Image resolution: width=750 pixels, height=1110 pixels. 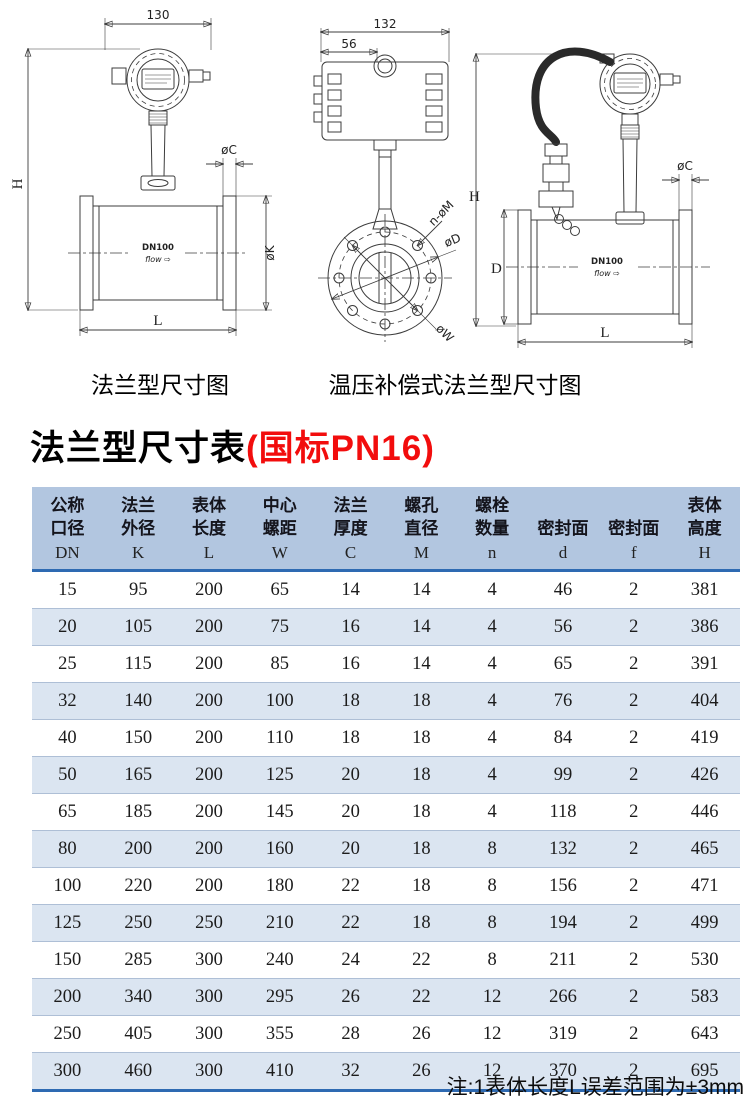 What do you see at coordinates (704, 960) in the screenshot?
I see `table-cell: 530` at bounding box center [704, 960].